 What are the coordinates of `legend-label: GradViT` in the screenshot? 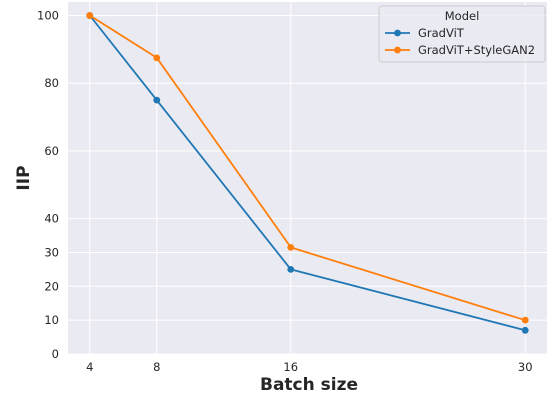 It's located at (441, 33).